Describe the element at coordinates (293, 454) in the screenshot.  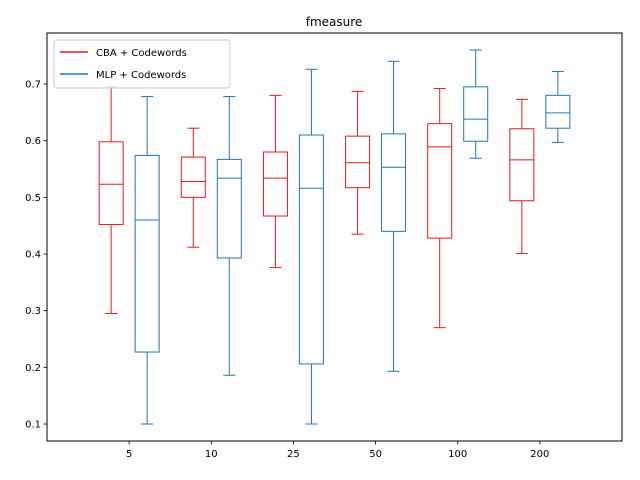
I see `x-tick-label: 25` at that location.